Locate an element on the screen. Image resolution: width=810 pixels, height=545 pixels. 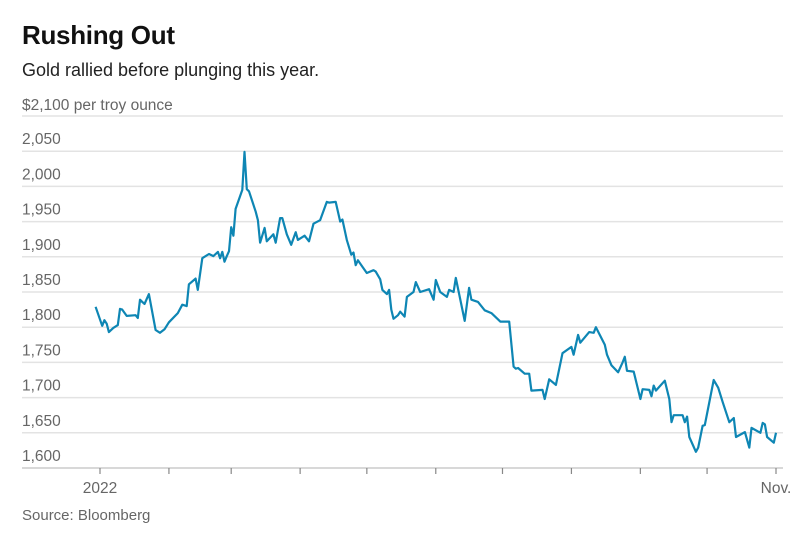
y-tick-label: 1,950 is located at coordinates (41, 210).